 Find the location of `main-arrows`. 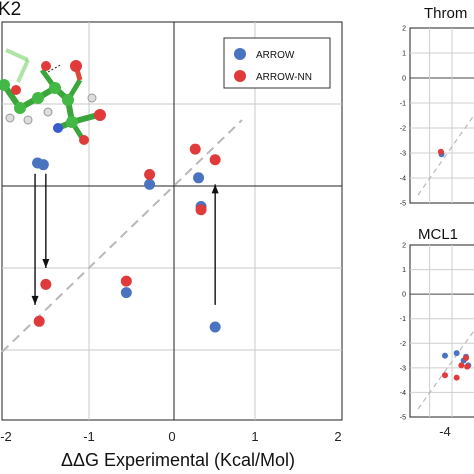

main-arrows is located at coordinates (125, 239).